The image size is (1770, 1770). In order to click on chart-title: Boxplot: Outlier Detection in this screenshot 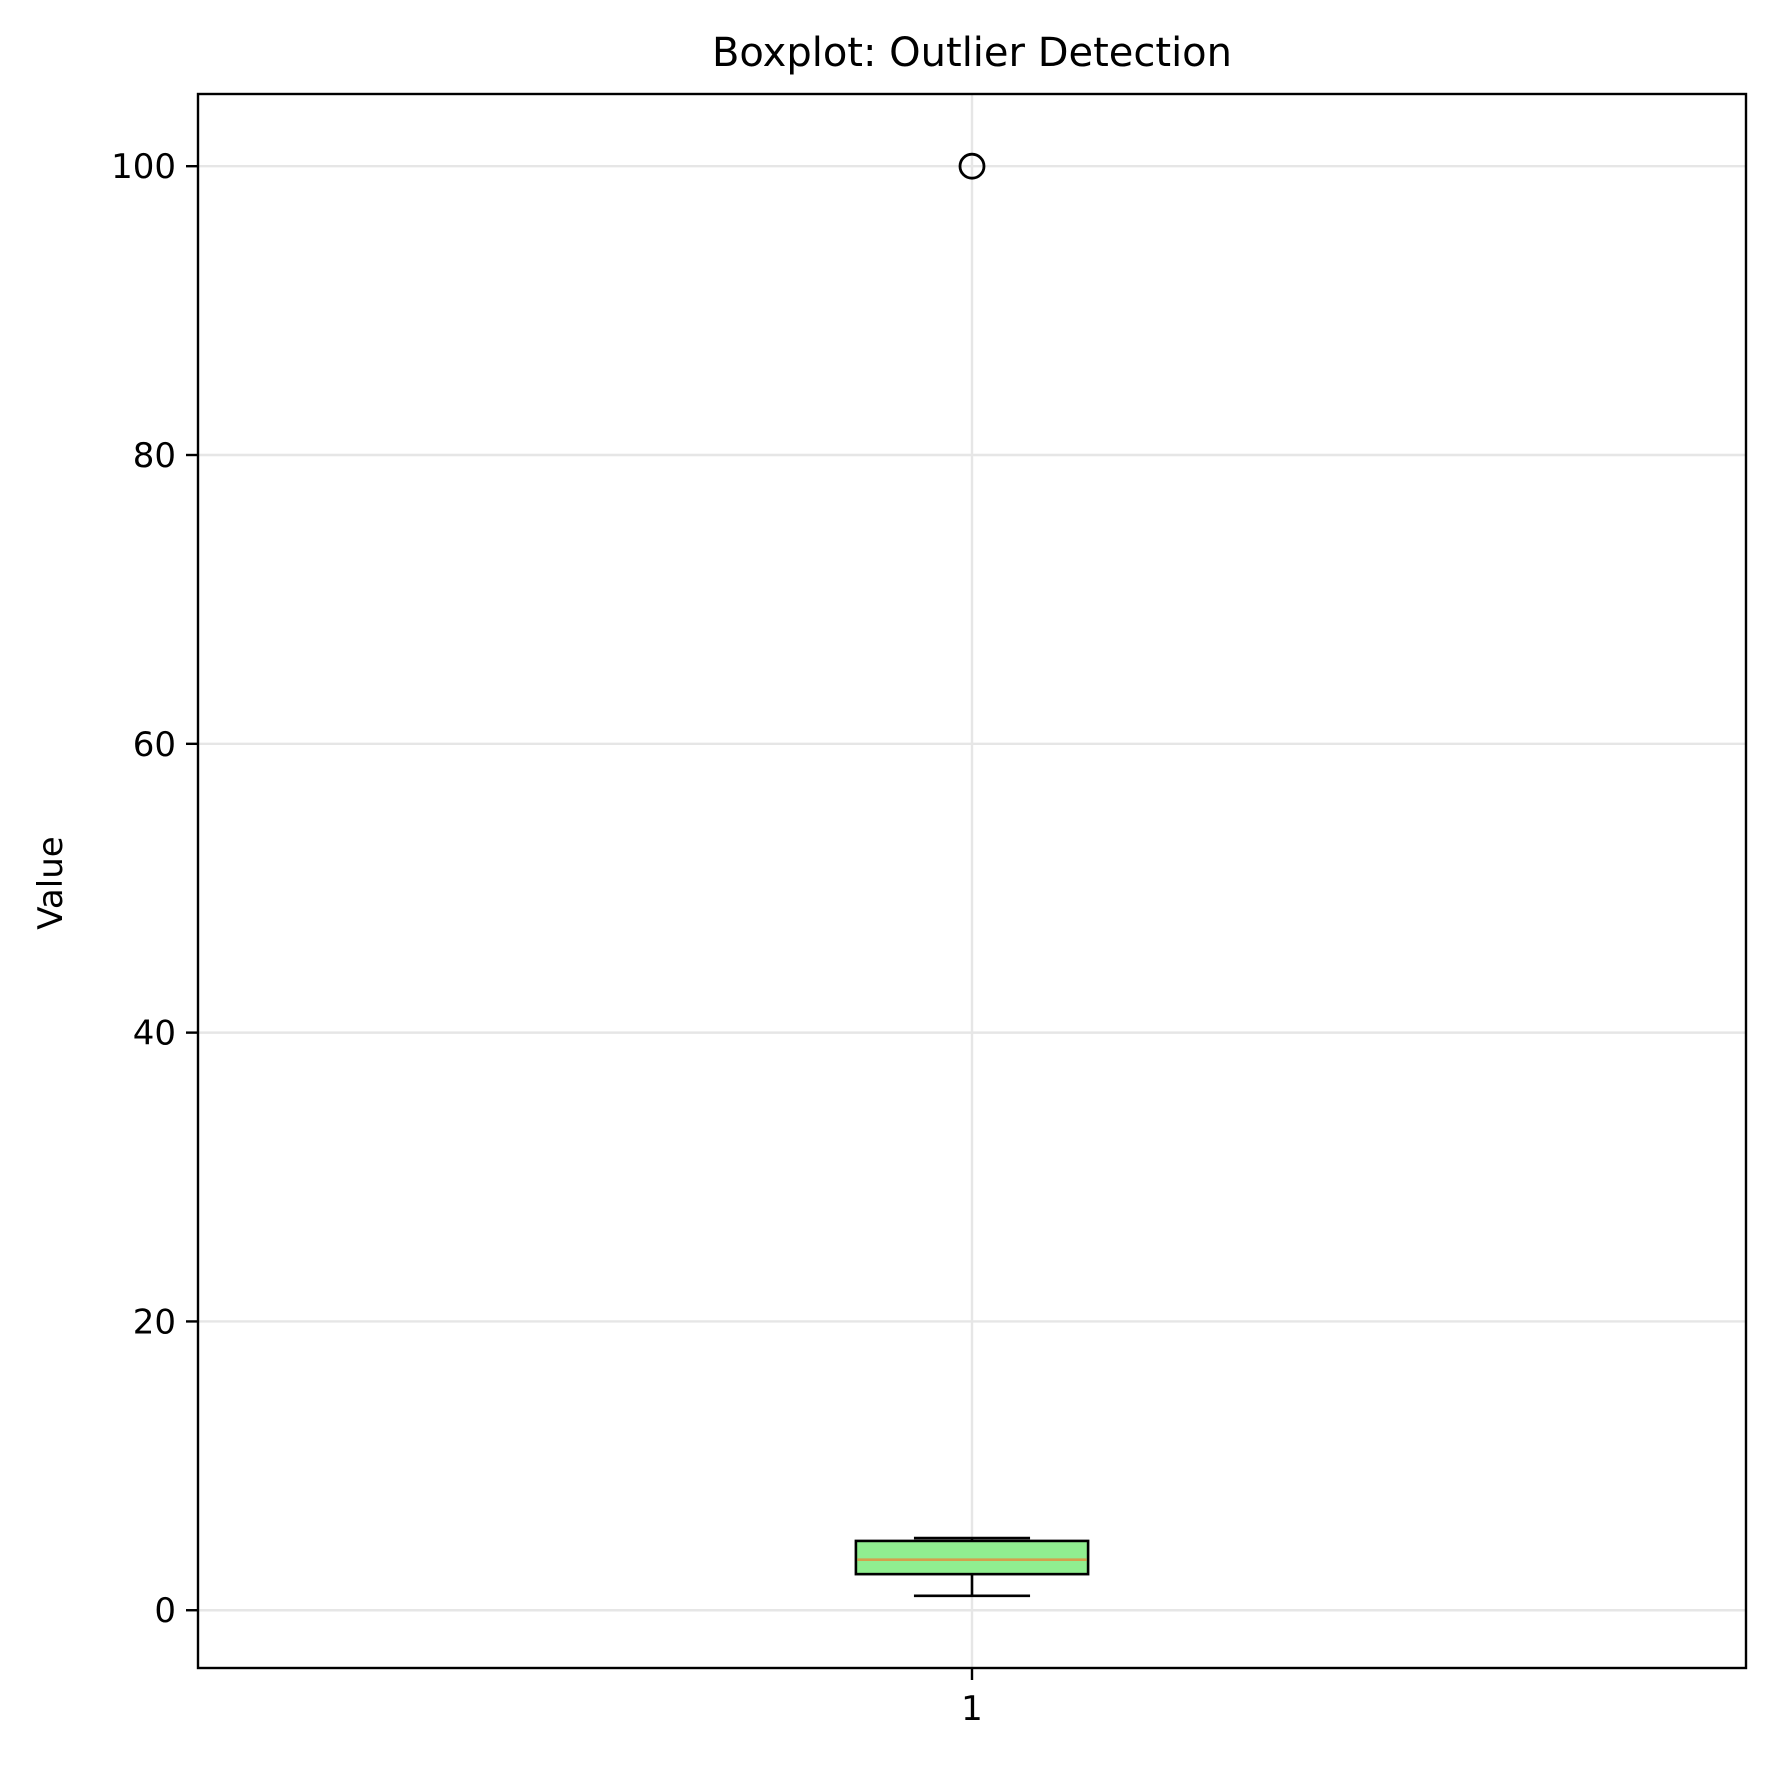, I will do `click(972, 53)`.